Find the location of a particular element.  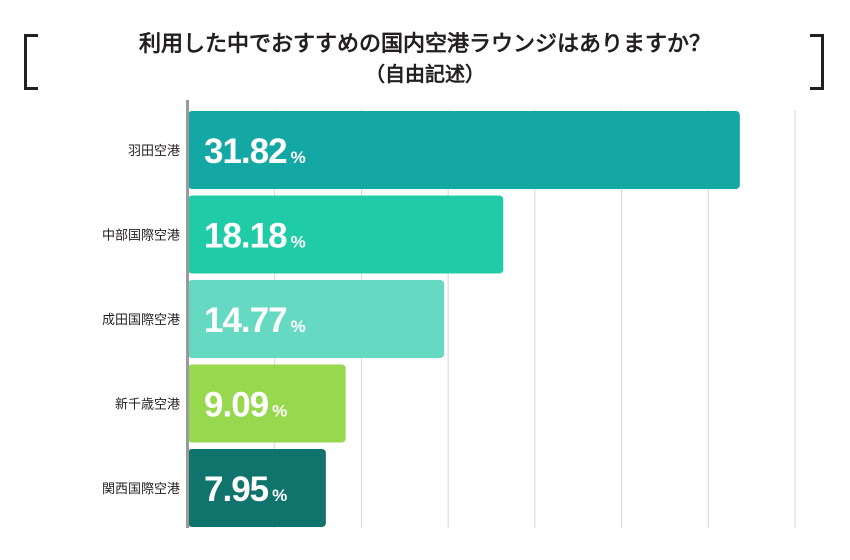

value-label: 7.95% is located at coordinates (245, 489).